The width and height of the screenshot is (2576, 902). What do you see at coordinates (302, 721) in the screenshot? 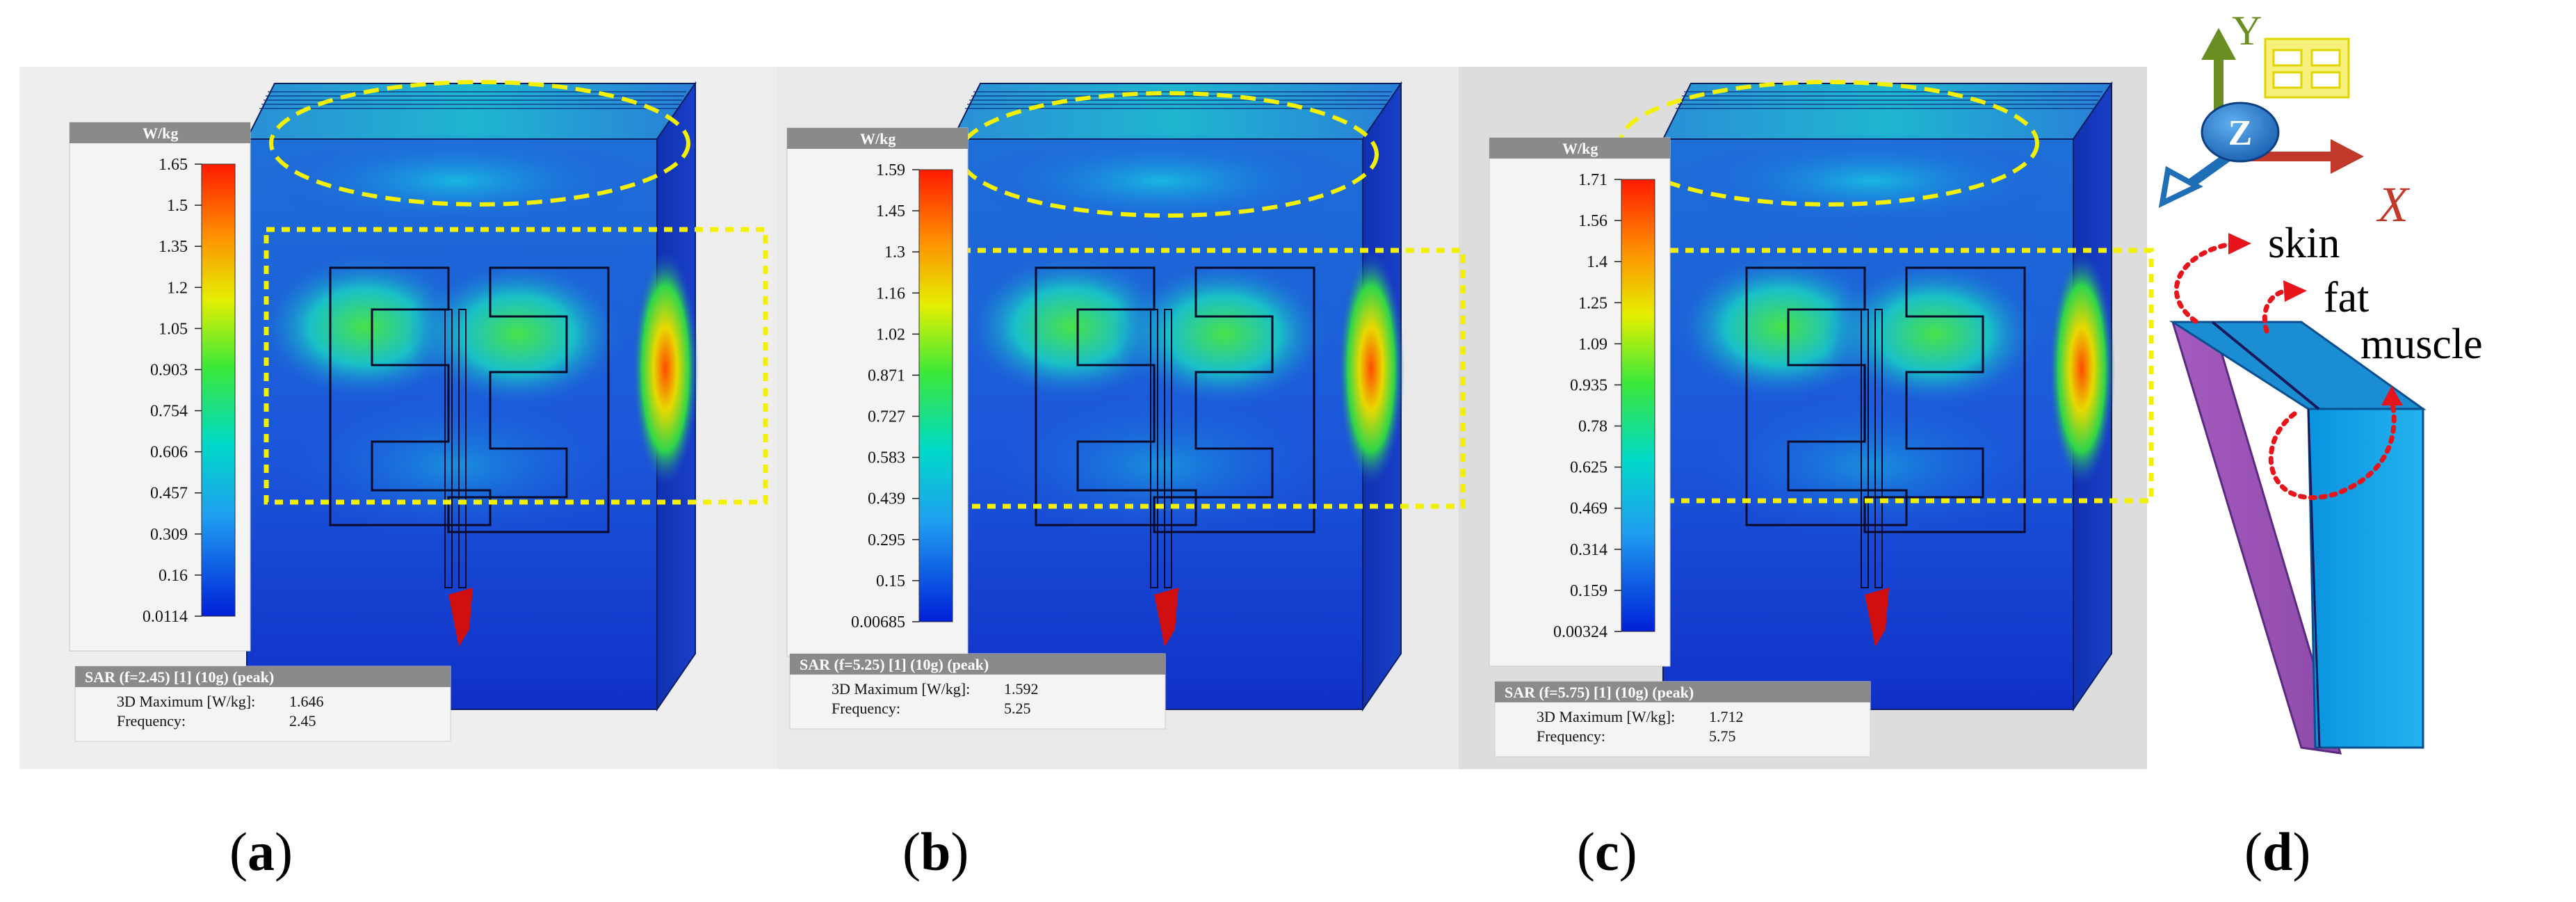
I see `info-row-value: 2.45` at bounding box center [302, 721].